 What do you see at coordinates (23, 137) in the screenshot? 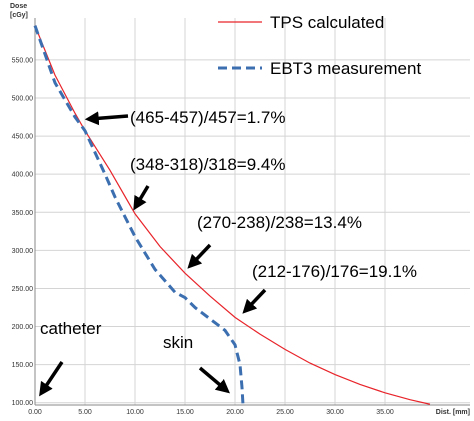
I see `y-tick-label: 450.00` at bounding box center [23, 137].